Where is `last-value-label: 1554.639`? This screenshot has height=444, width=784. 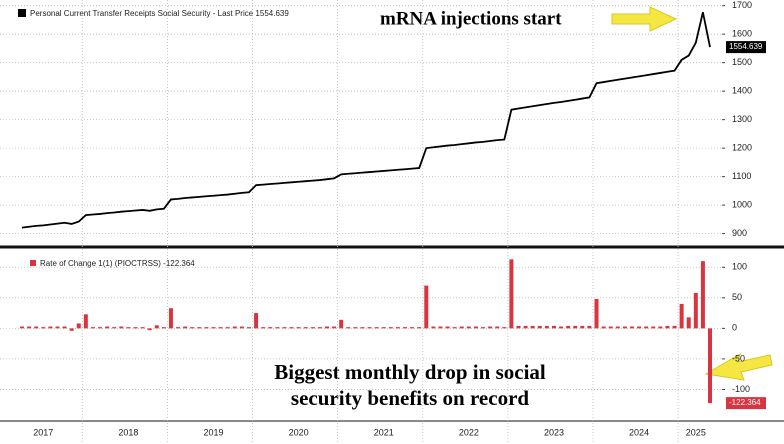
last-value-label: 1554.639 is located at coordinates (746, 46).